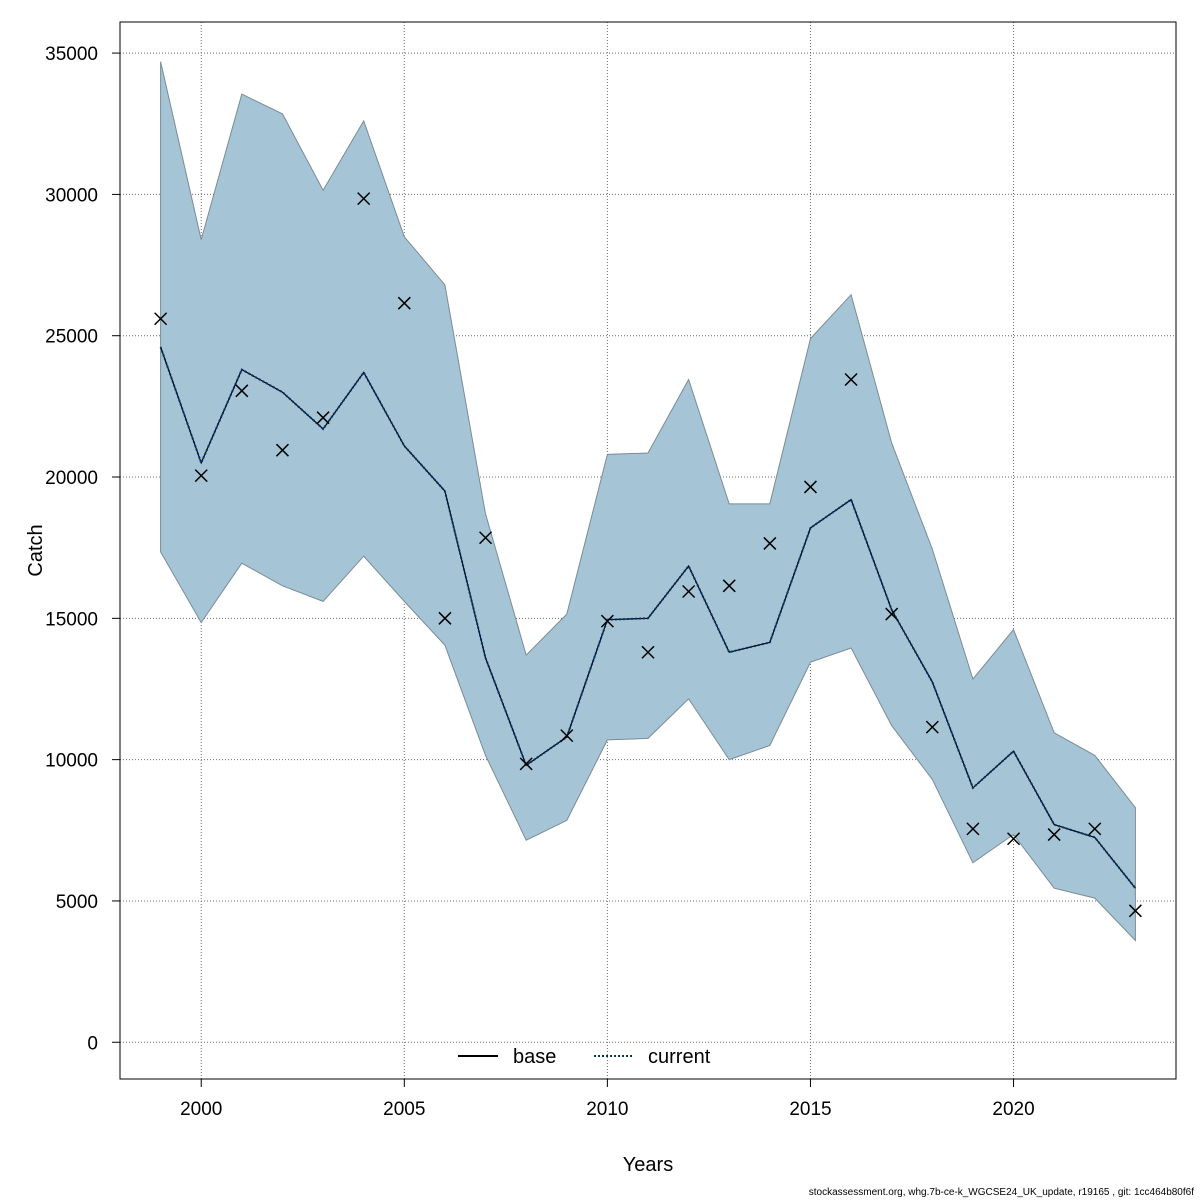  What do you see at coordinates (810, 1109) in the screenshot?
I see `x-tick-label: 2015` at bounding box center [810, 1109].